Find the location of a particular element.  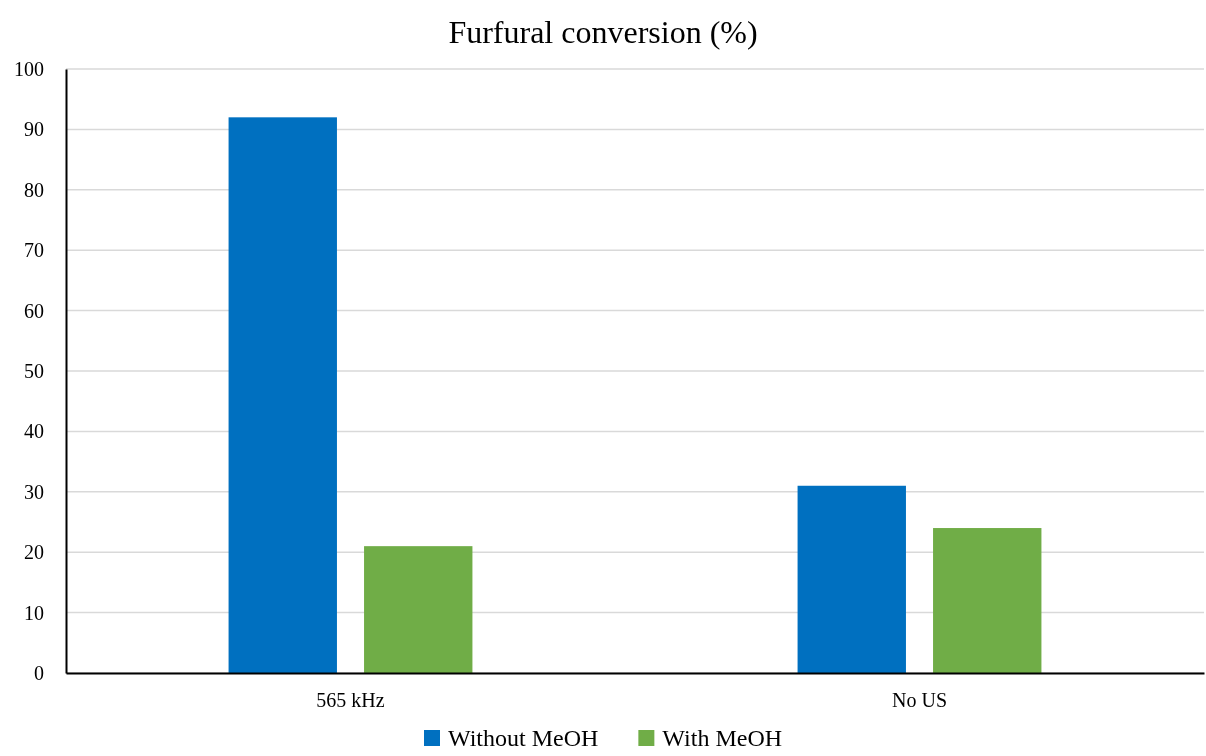

y-tick-label: 70 is located at coordinates (34, 250).